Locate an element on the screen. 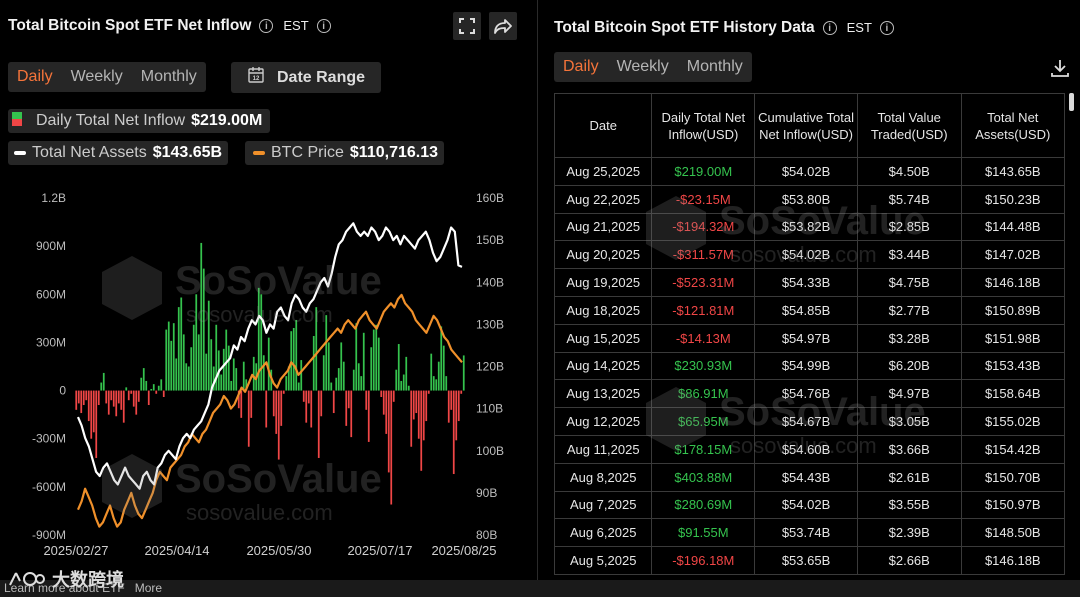  table-row: Aug 11,2025 $178.15M $54.60B $3.66B $154.42B is located at coordinates (809, 449).